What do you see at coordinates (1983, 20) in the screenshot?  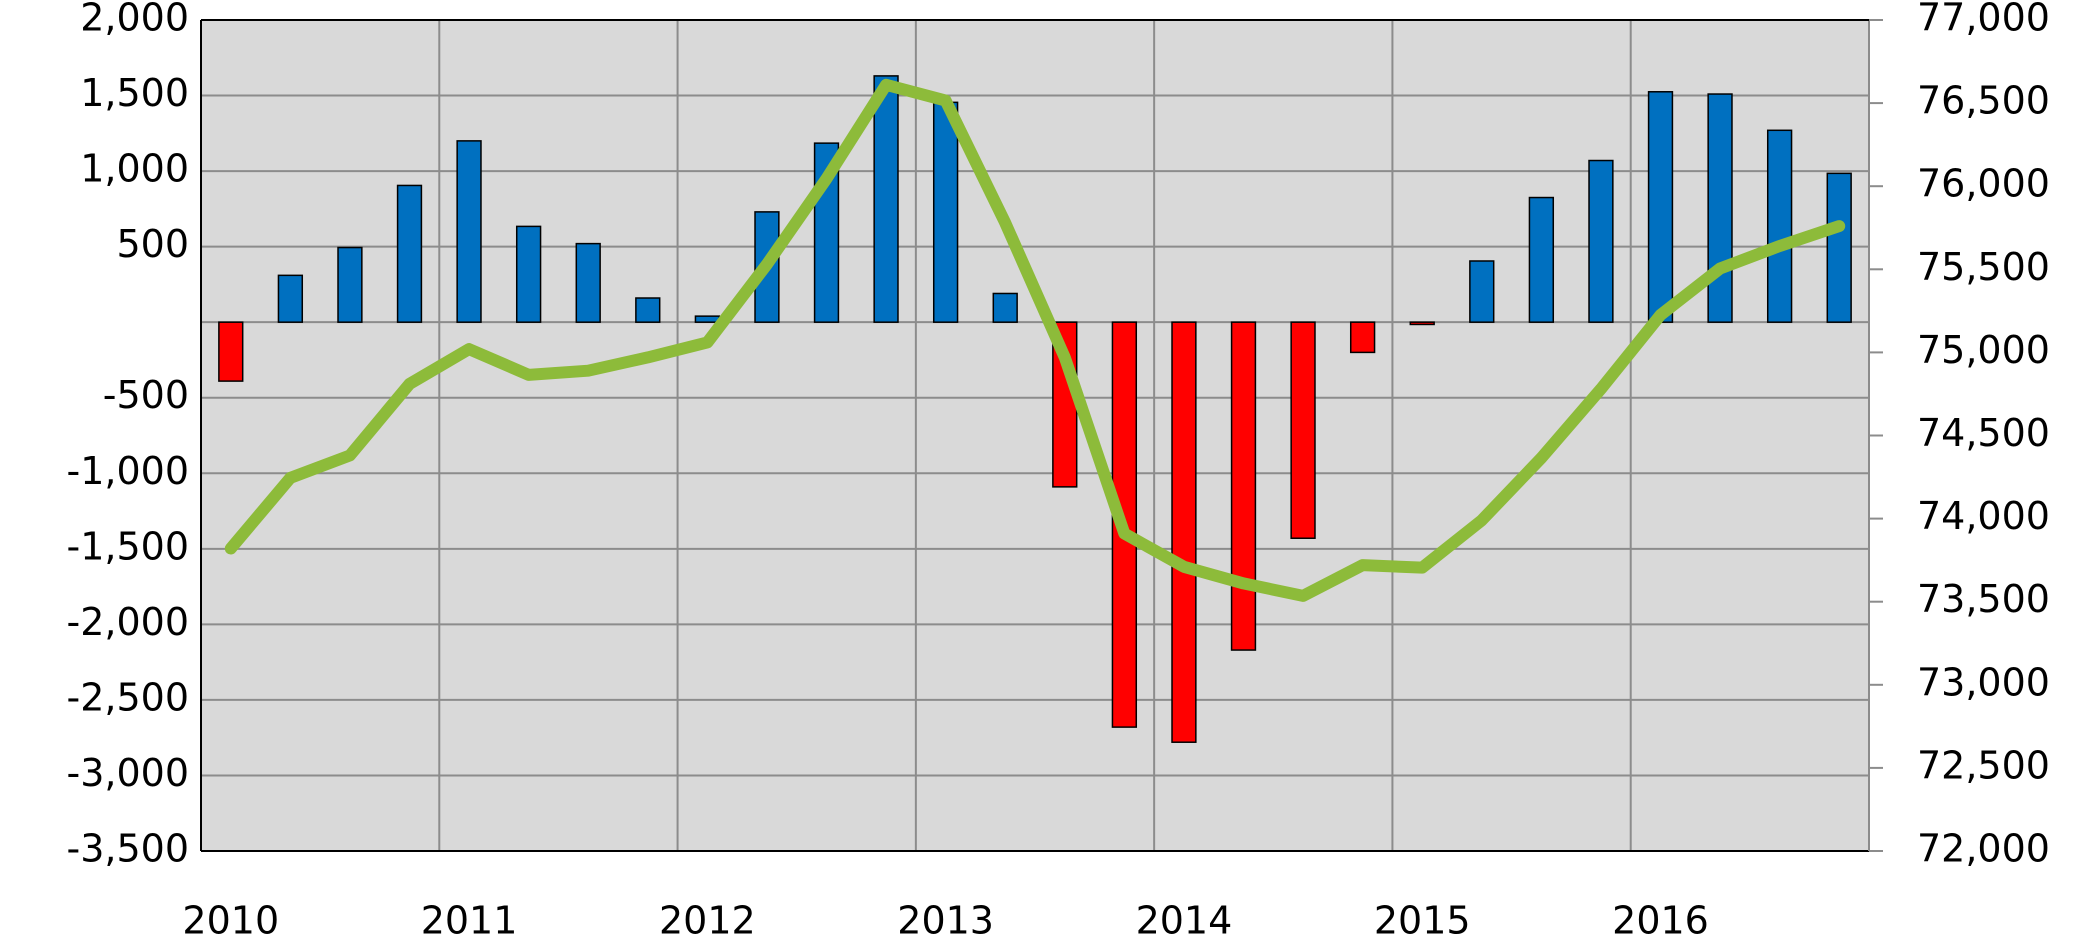 I see `y2-tick-label: 77,000` at bounding box center [1983, 20].